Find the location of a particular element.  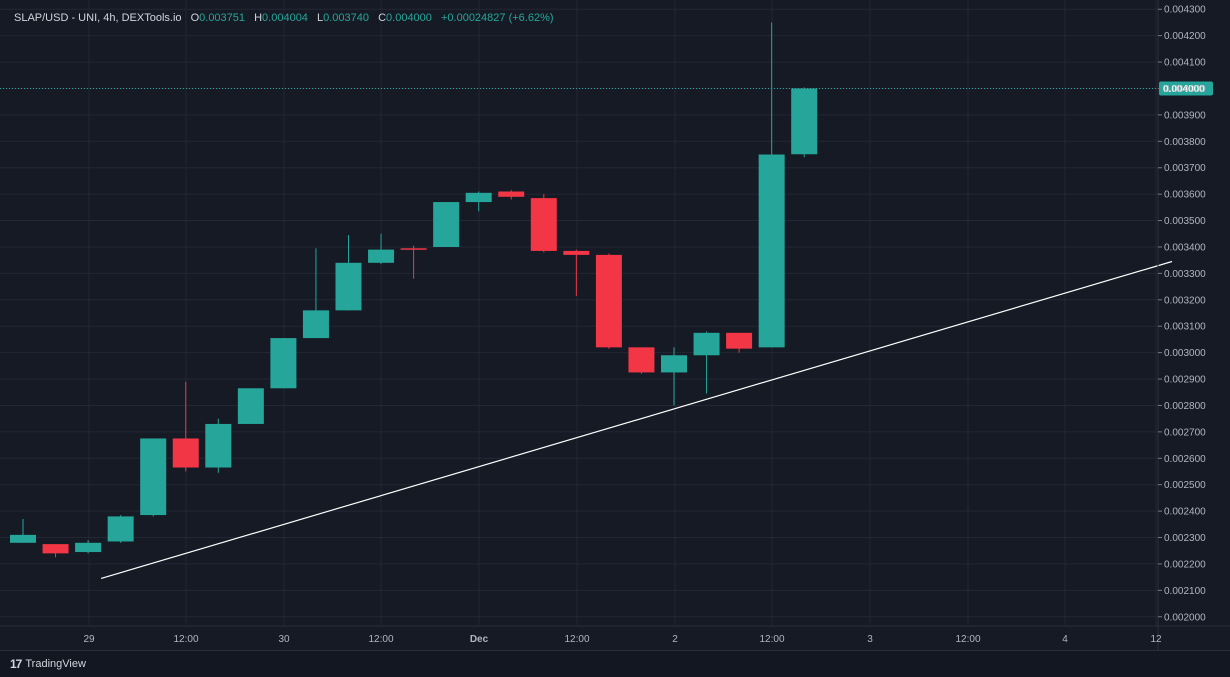

close-key: C is located at coordinates (382, 18).